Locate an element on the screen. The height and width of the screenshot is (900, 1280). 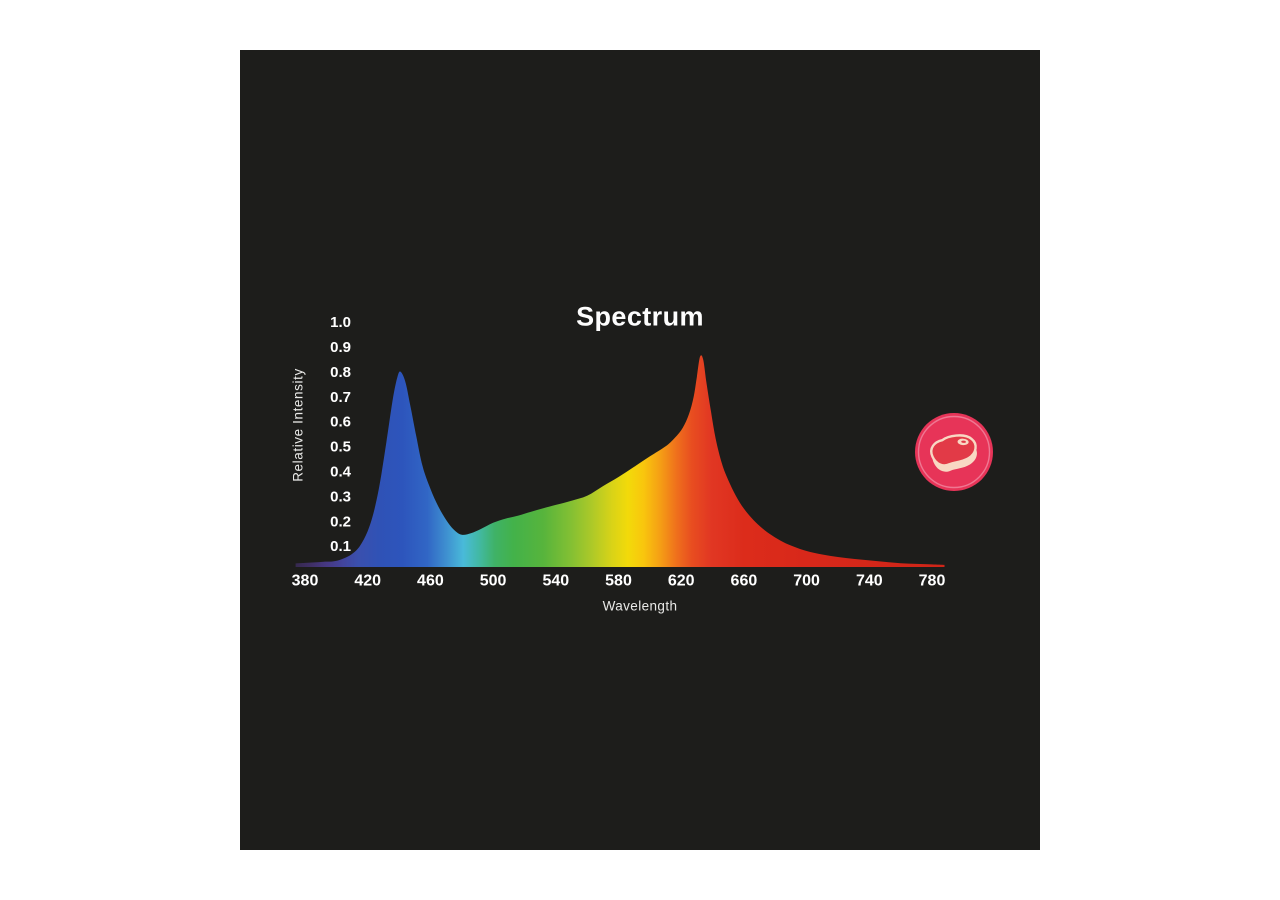
x-tick-label: 780 is located at coordinates (932, 581).